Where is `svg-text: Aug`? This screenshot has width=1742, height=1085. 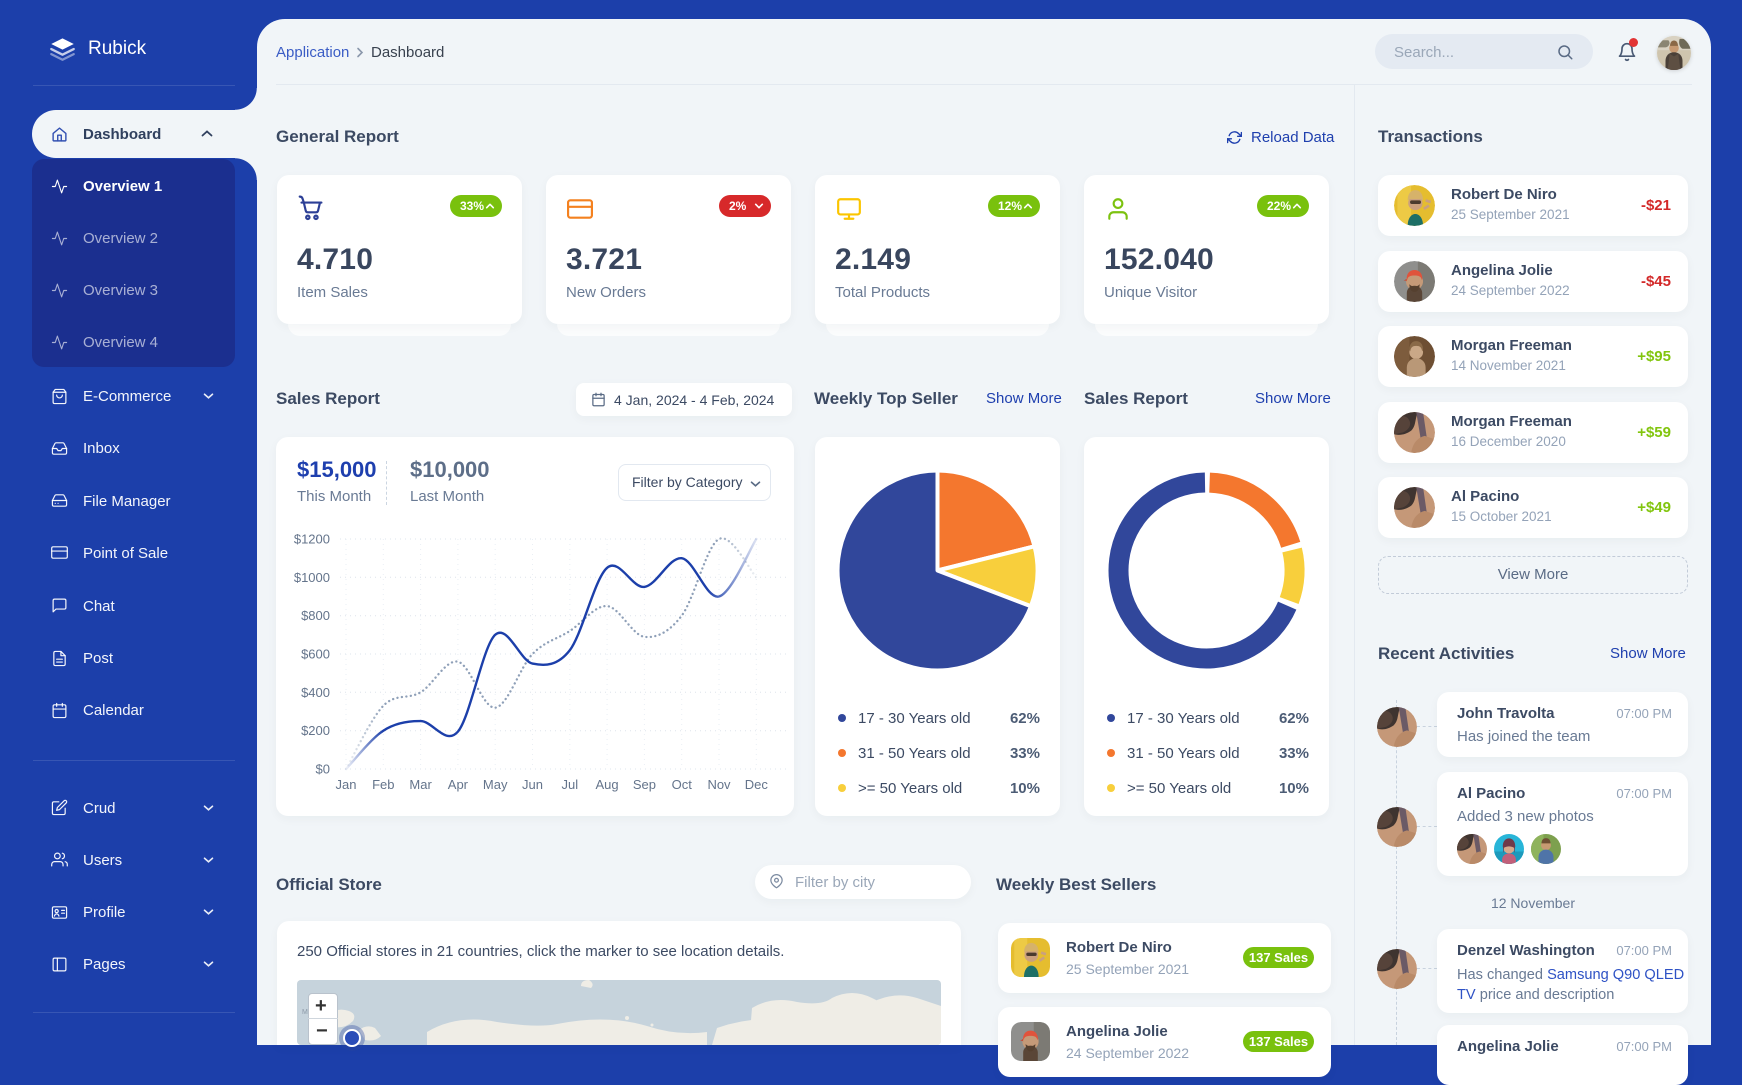 svg-text: Aug is located at coordinates (607, 784).